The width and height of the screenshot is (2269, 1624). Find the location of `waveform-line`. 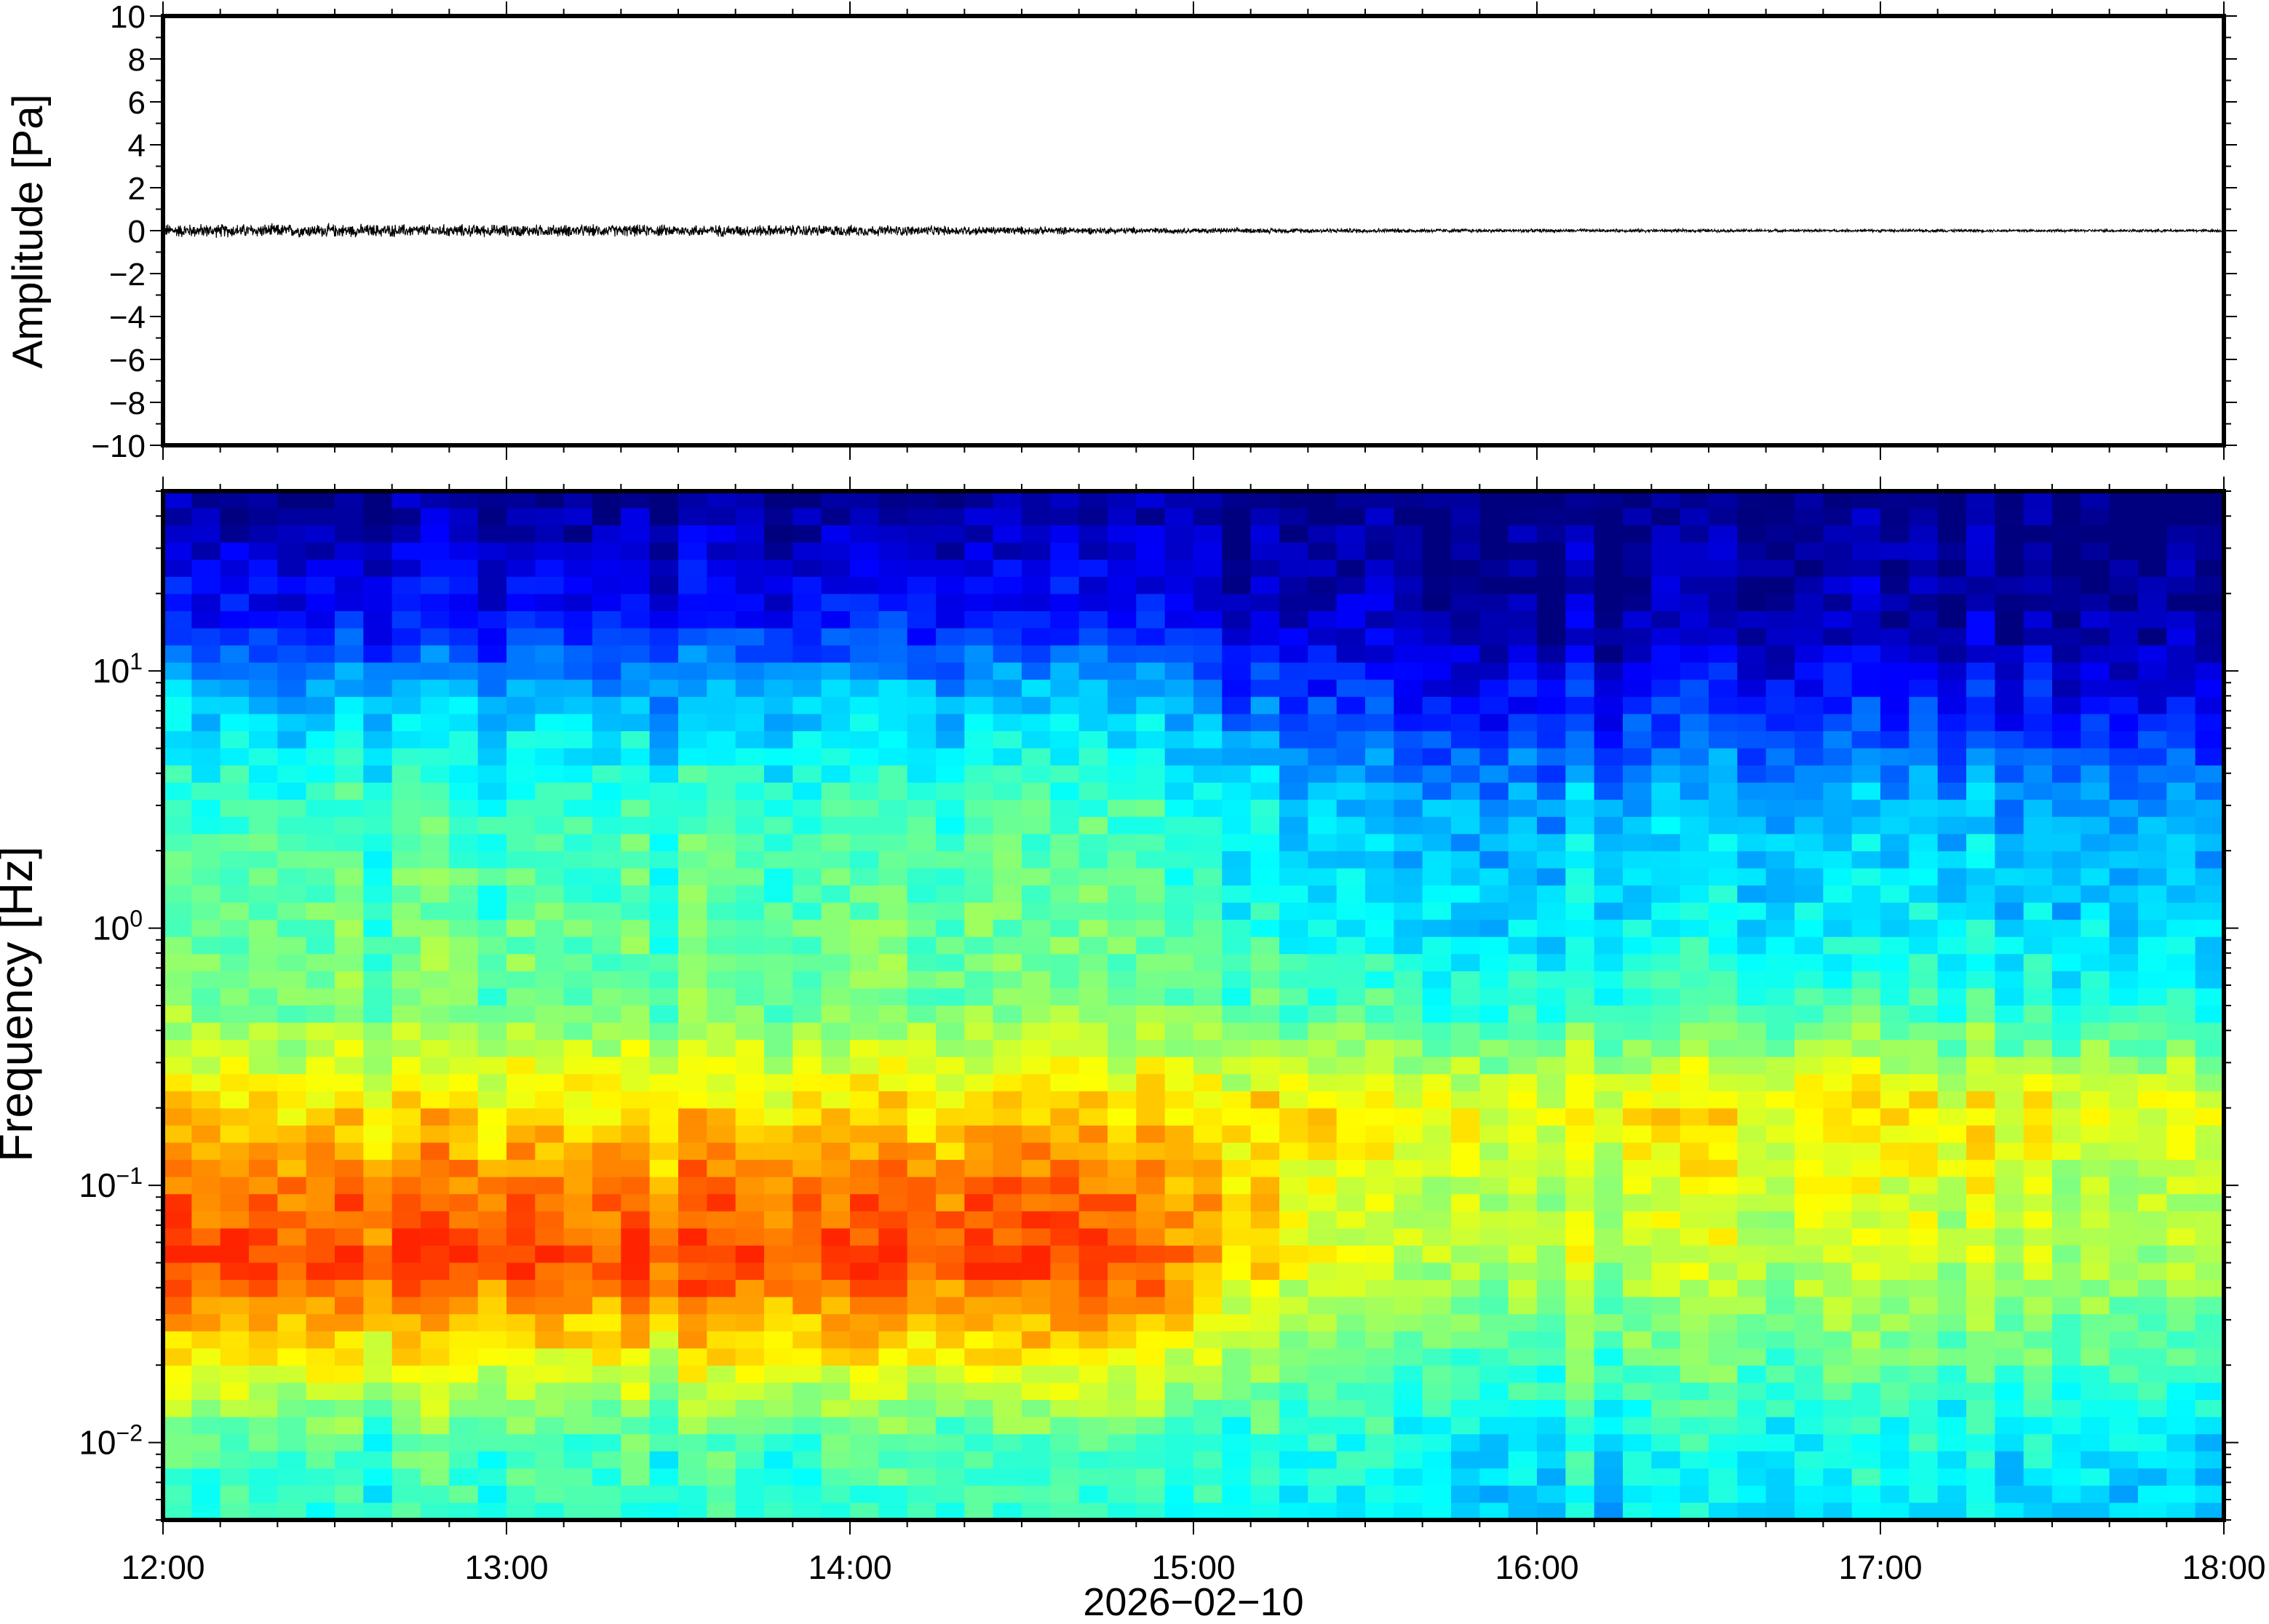

waveform-line is located at coordinates (1193, 230).